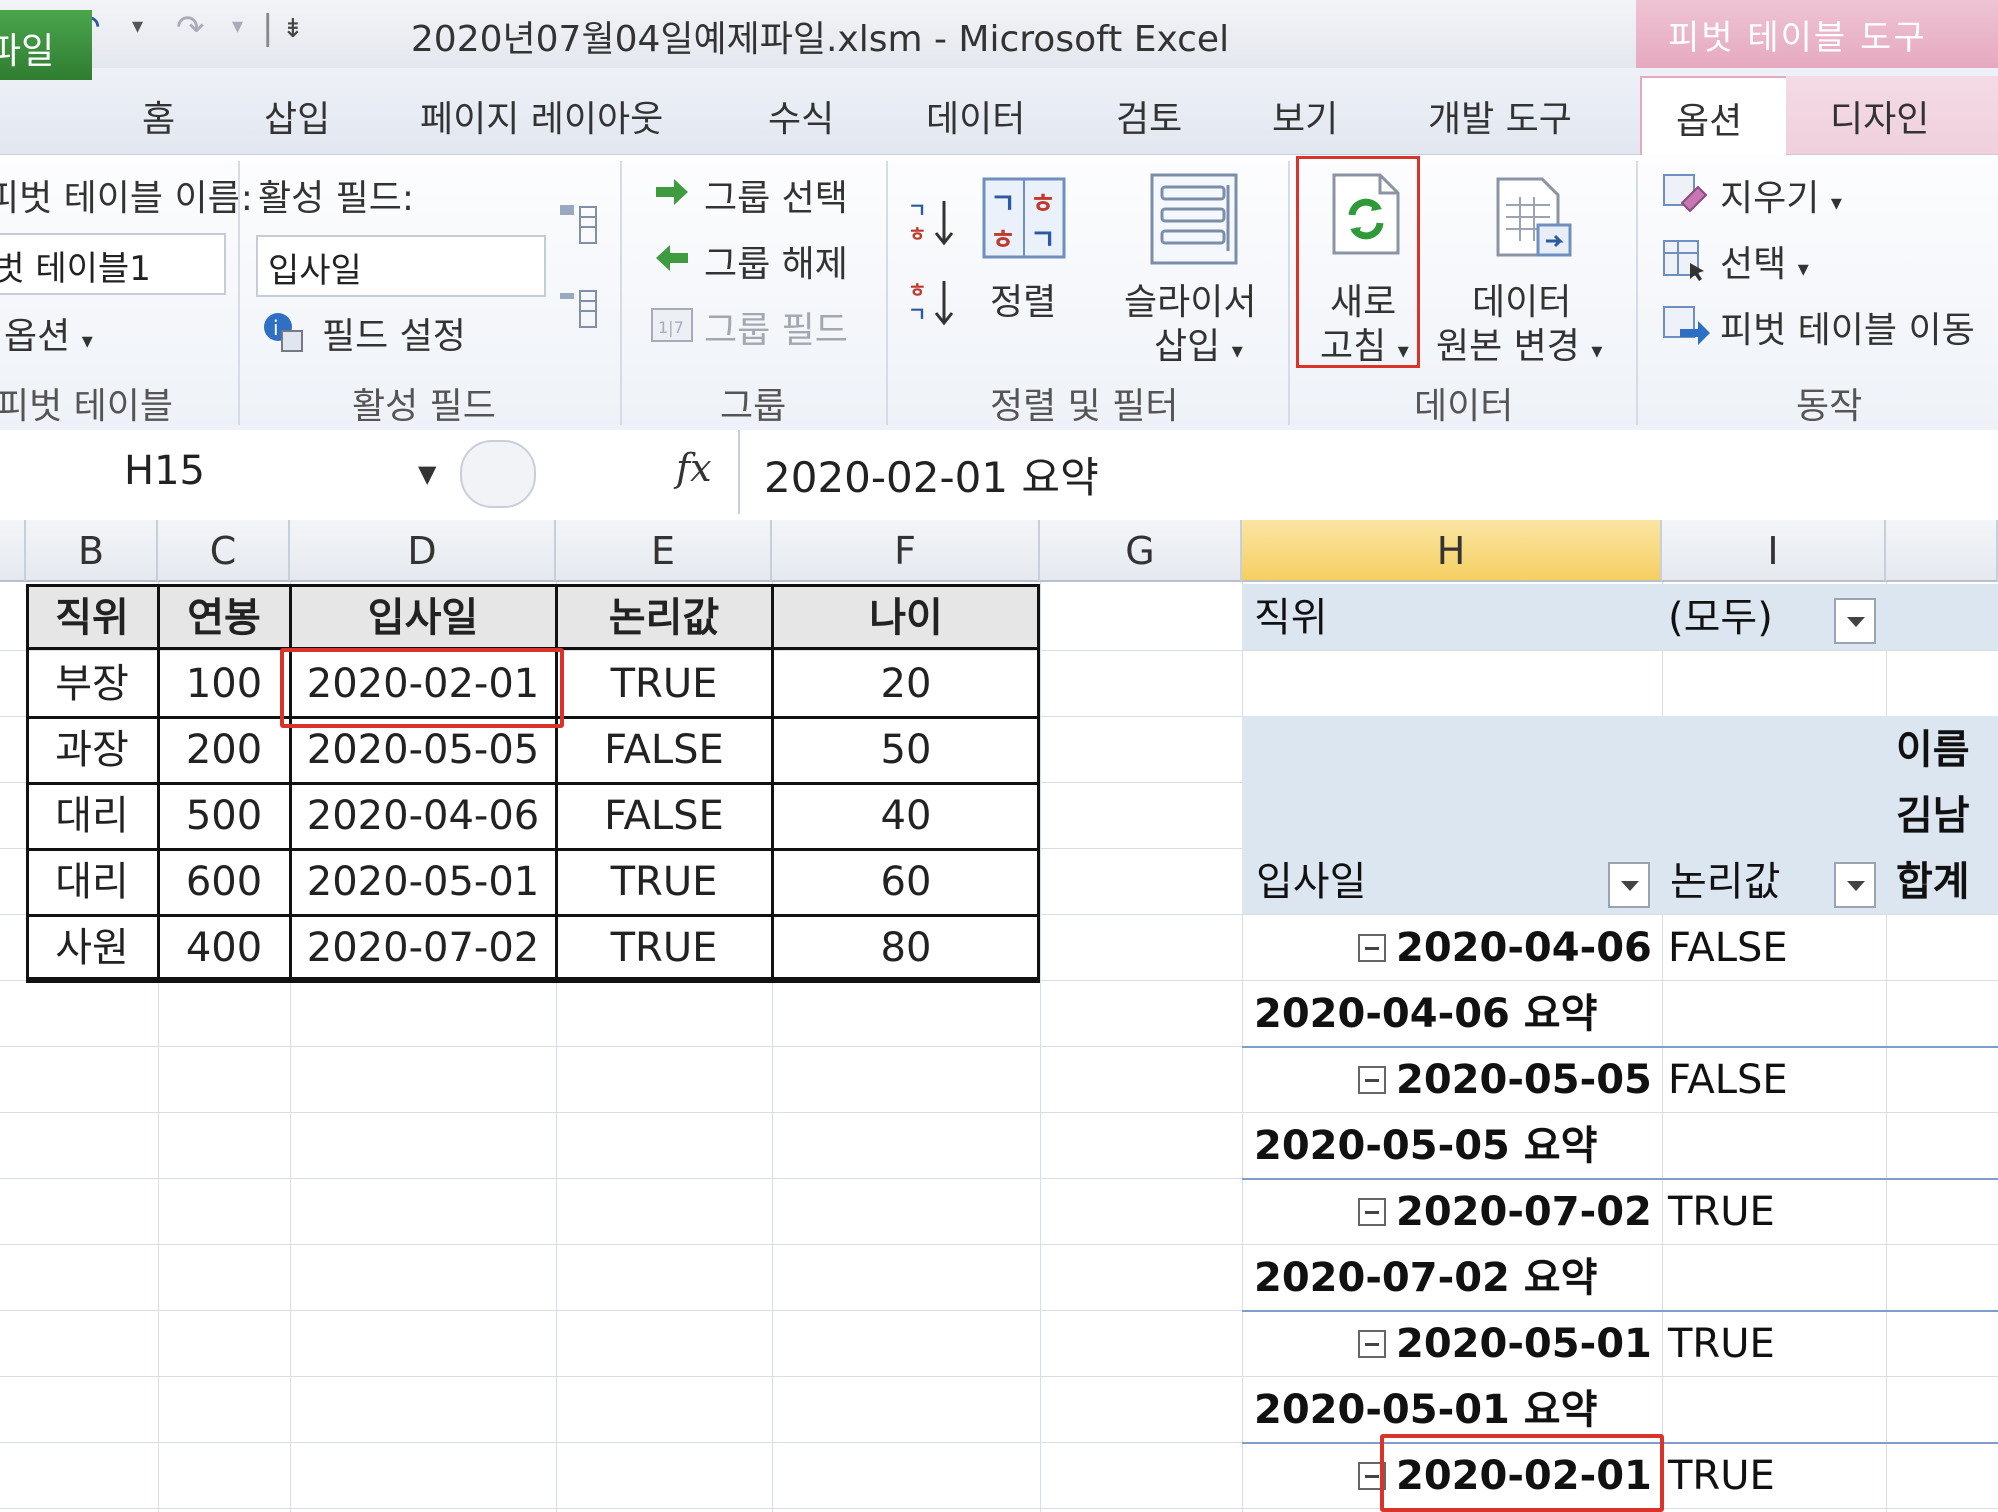 The height and width of the screenshot is (1512, 1998). I want to click on pivot-row-date: 2020-05-01, so click(1524, 1344).